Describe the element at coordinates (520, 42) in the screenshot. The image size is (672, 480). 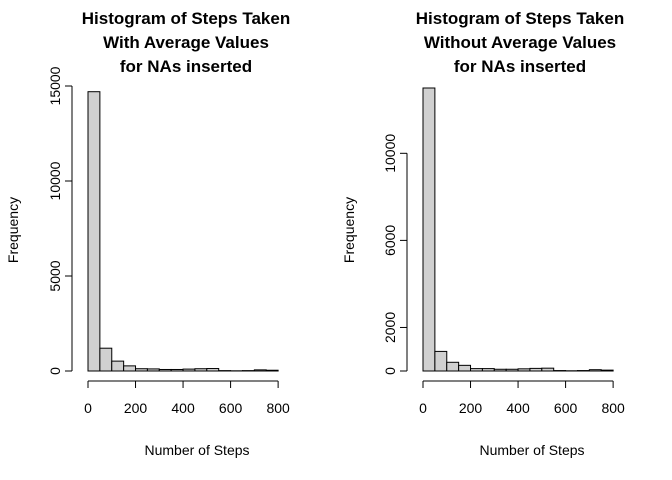
I see `chart-title-line-2: Without Average Values` at that location.